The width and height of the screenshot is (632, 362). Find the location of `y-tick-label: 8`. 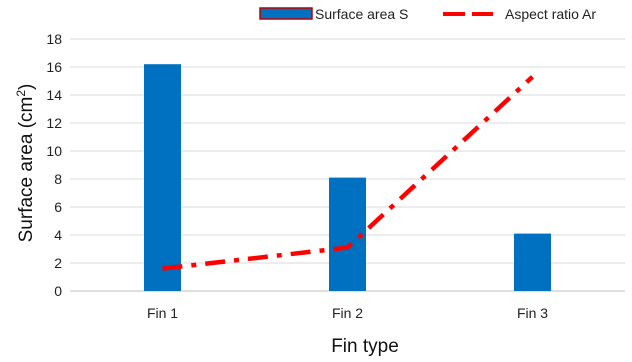

y-tick-label: 8 is located at coordinates (58, 179).